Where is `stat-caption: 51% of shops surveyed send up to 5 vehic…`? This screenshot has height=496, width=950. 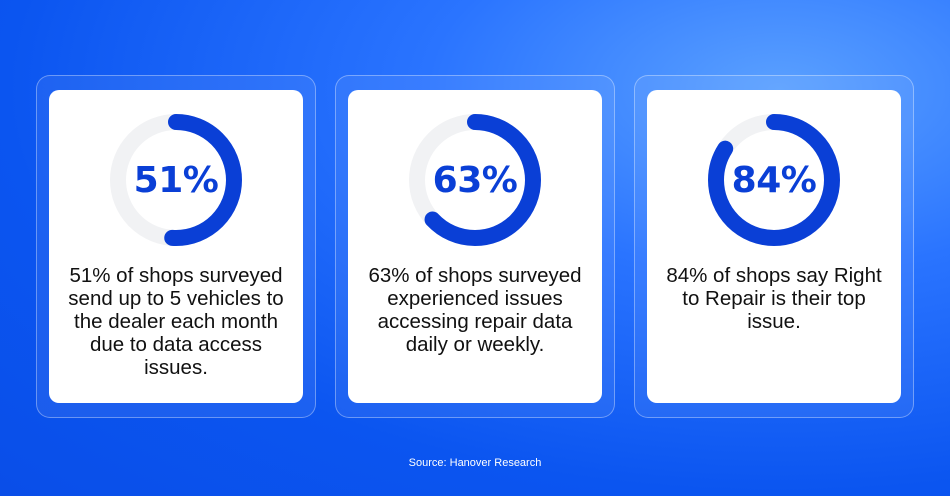
stat-caption: 51% of shops surveyed send up to 5 vehic… is located at coordinates (176, 321).